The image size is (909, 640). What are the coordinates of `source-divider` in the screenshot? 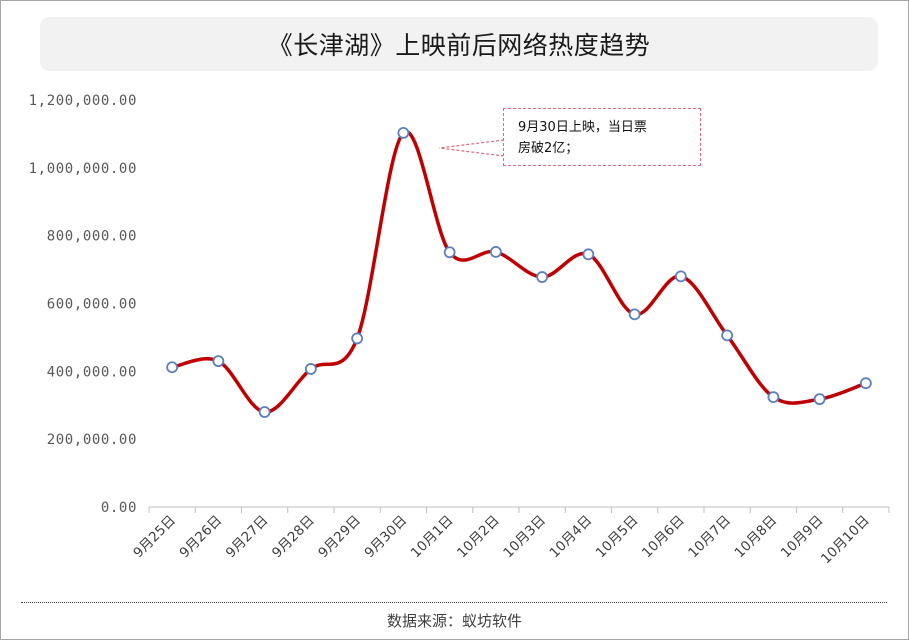 It's located at (454, 602).